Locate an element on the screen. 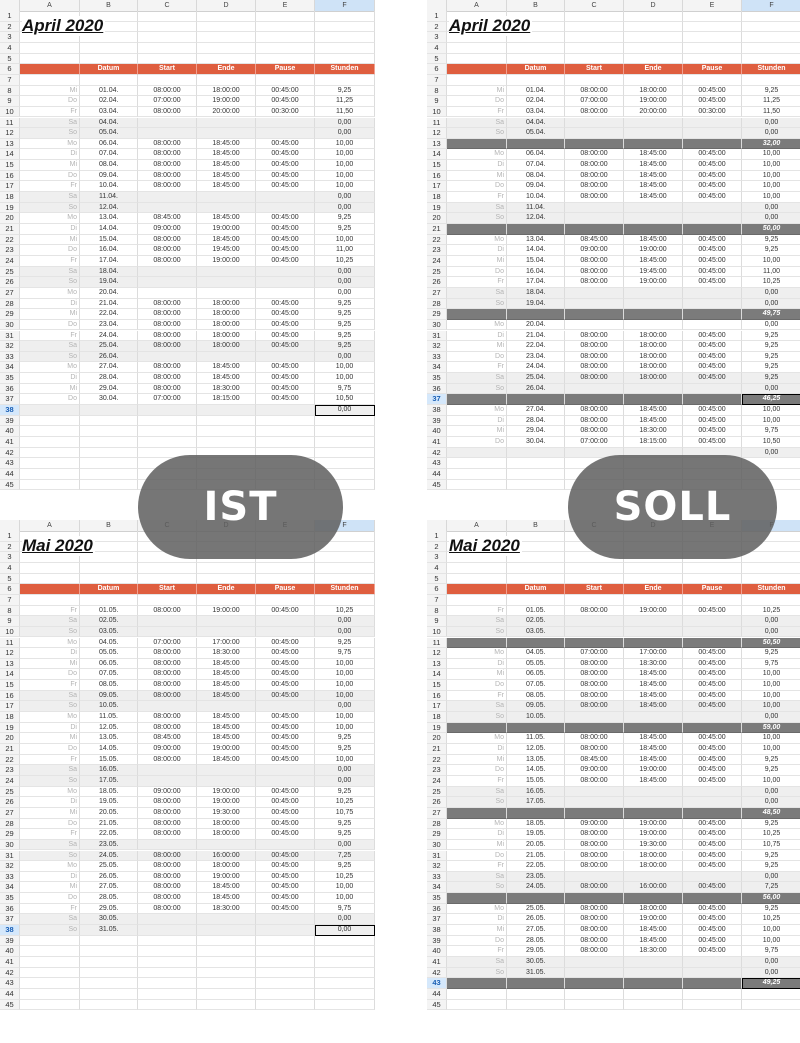  cell-f9: 11,25 is located at coordinates (345, 101).